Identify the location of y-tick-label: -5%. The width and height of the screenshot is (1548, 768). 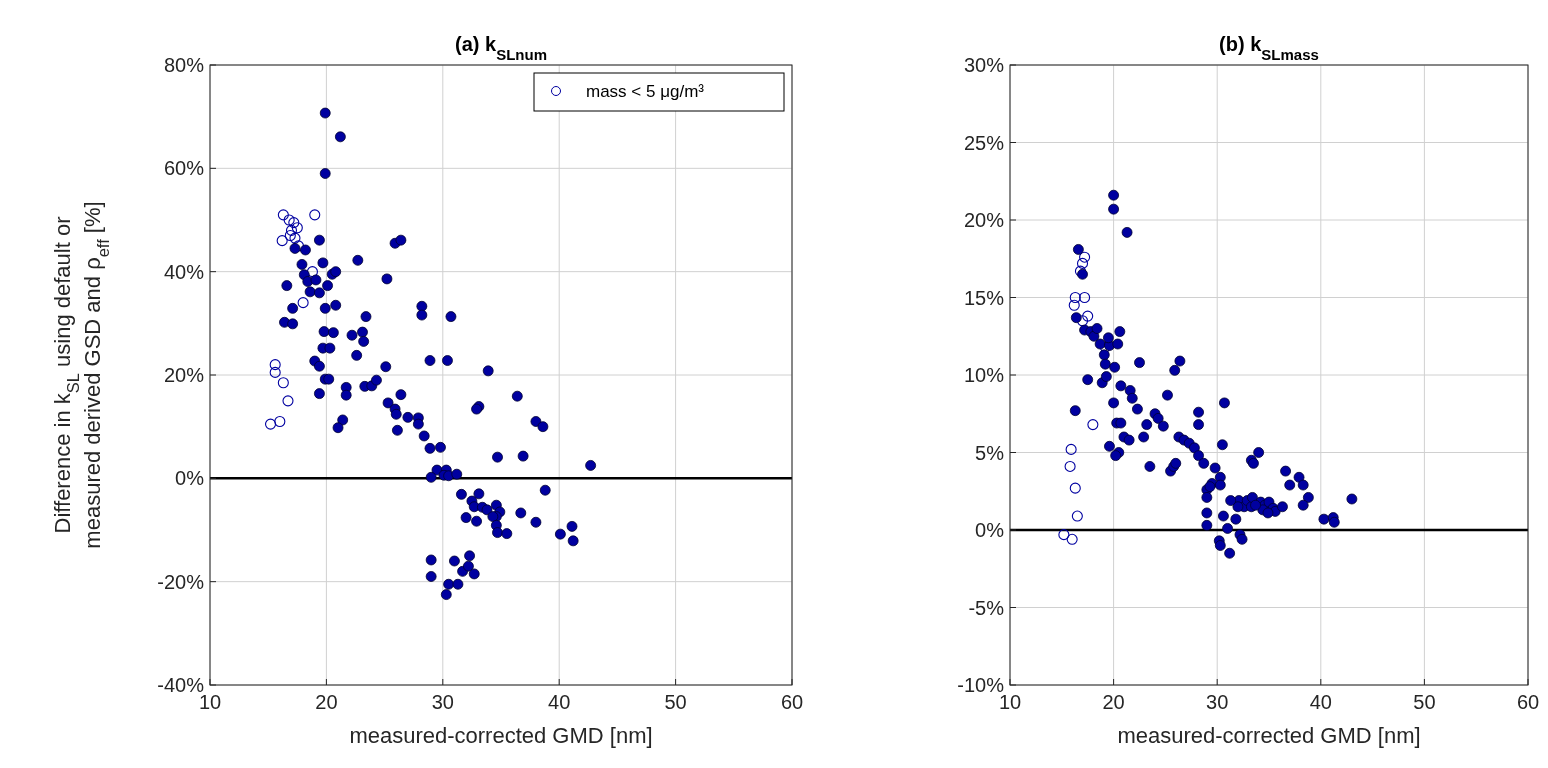
(986, 607).